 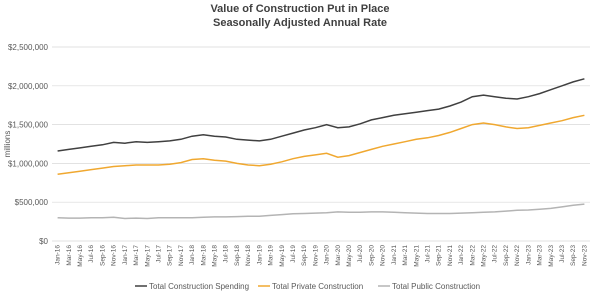 I want to click on x-tick-label: Nov-19, so click(x=315, y=255).